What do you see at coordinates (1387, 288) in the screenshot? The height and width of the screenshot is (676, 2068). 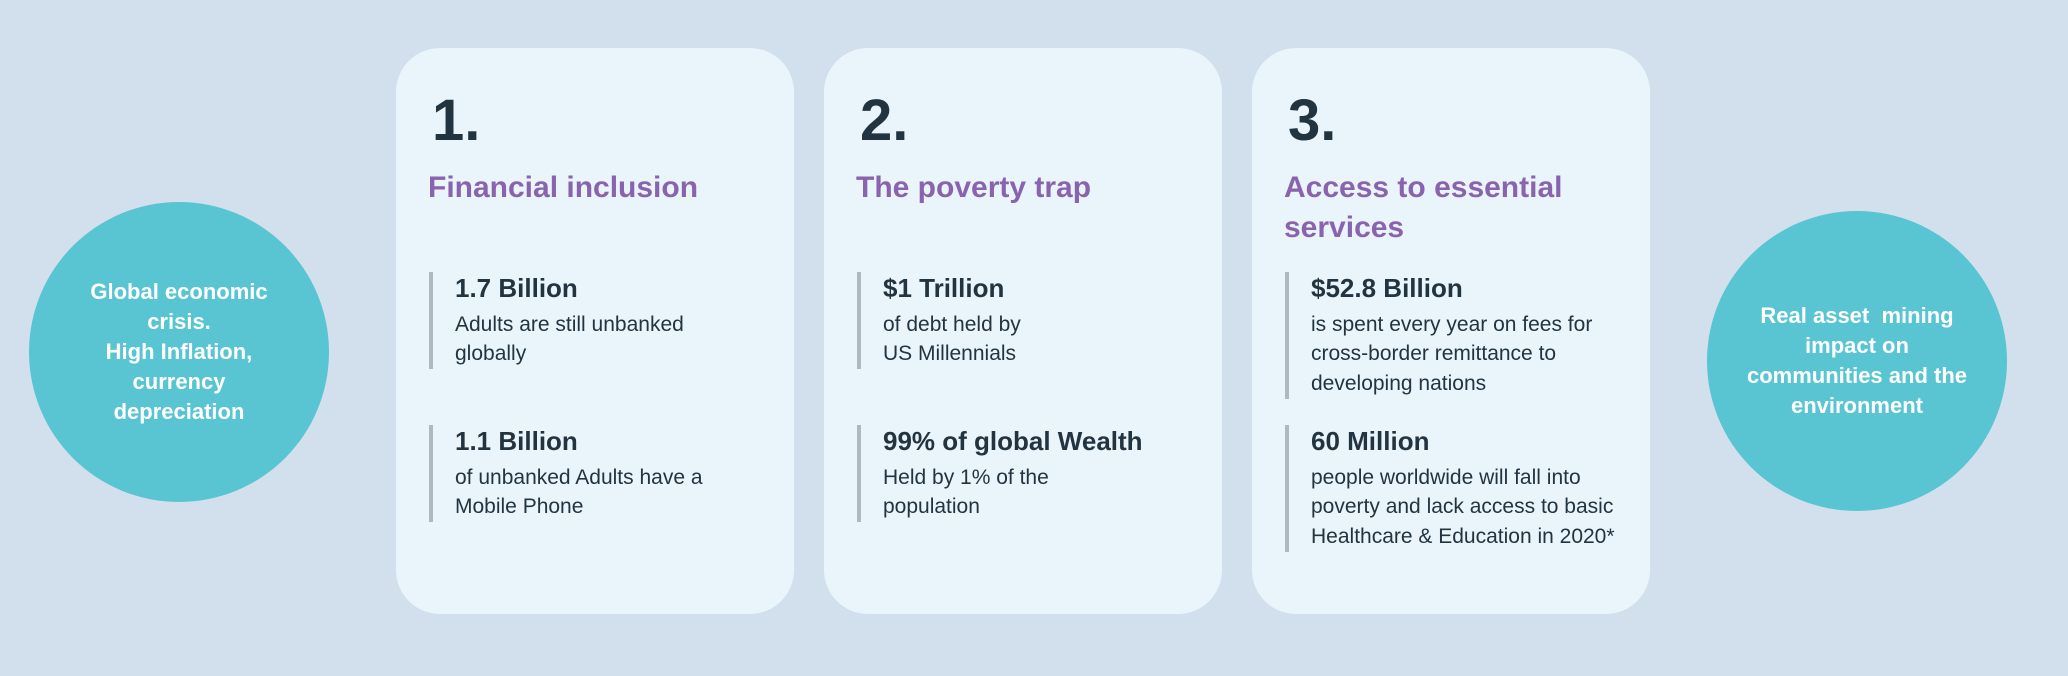 I see `stat-value: $52.8 Billion` at bounding box center [1387, 288].